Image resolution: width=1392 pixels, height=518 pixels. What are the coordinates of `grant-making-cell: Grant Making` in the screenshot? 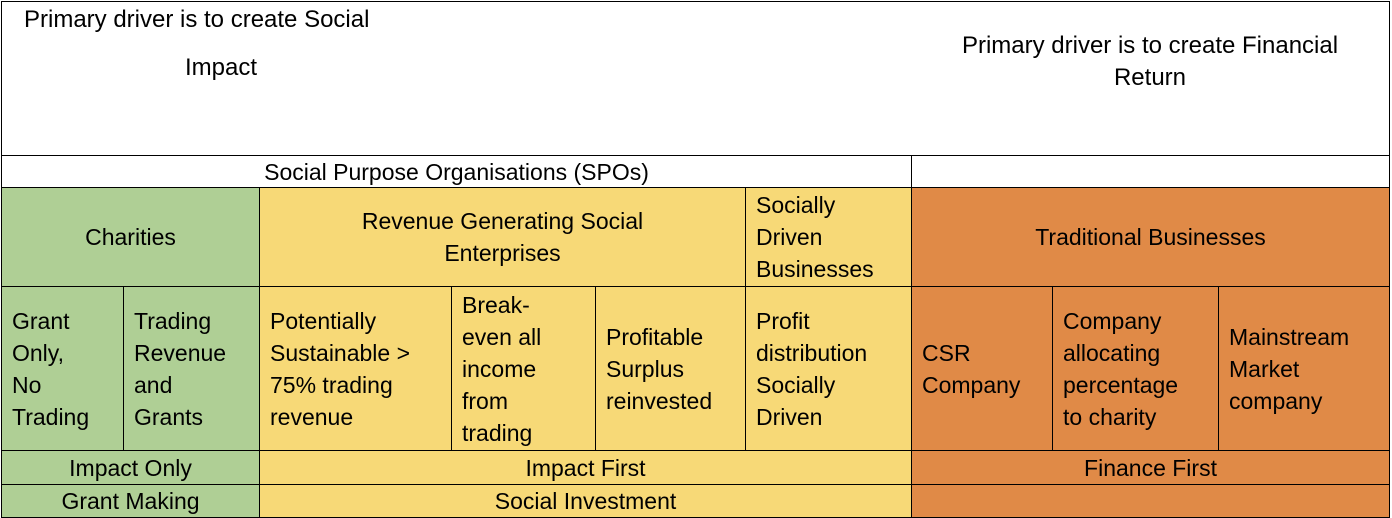 It's located at (130, 501).